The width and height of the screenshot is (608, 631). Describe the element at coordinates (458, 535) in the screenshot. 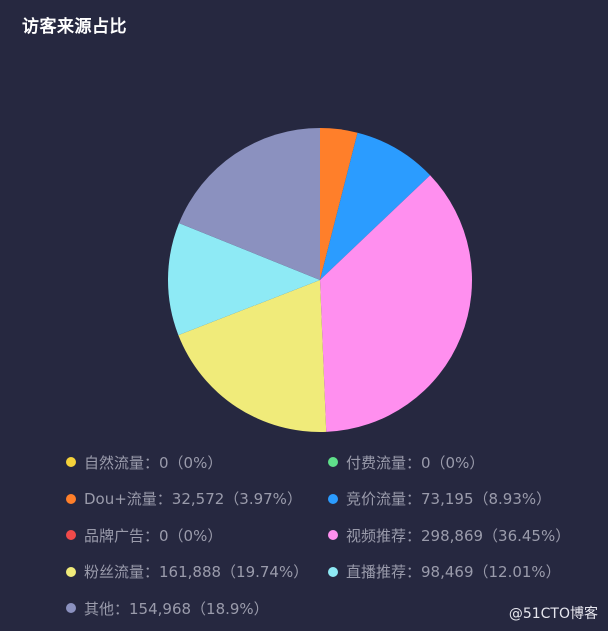

I see `legend-label: 视频推荐：298,869（36.45%）` at that location.